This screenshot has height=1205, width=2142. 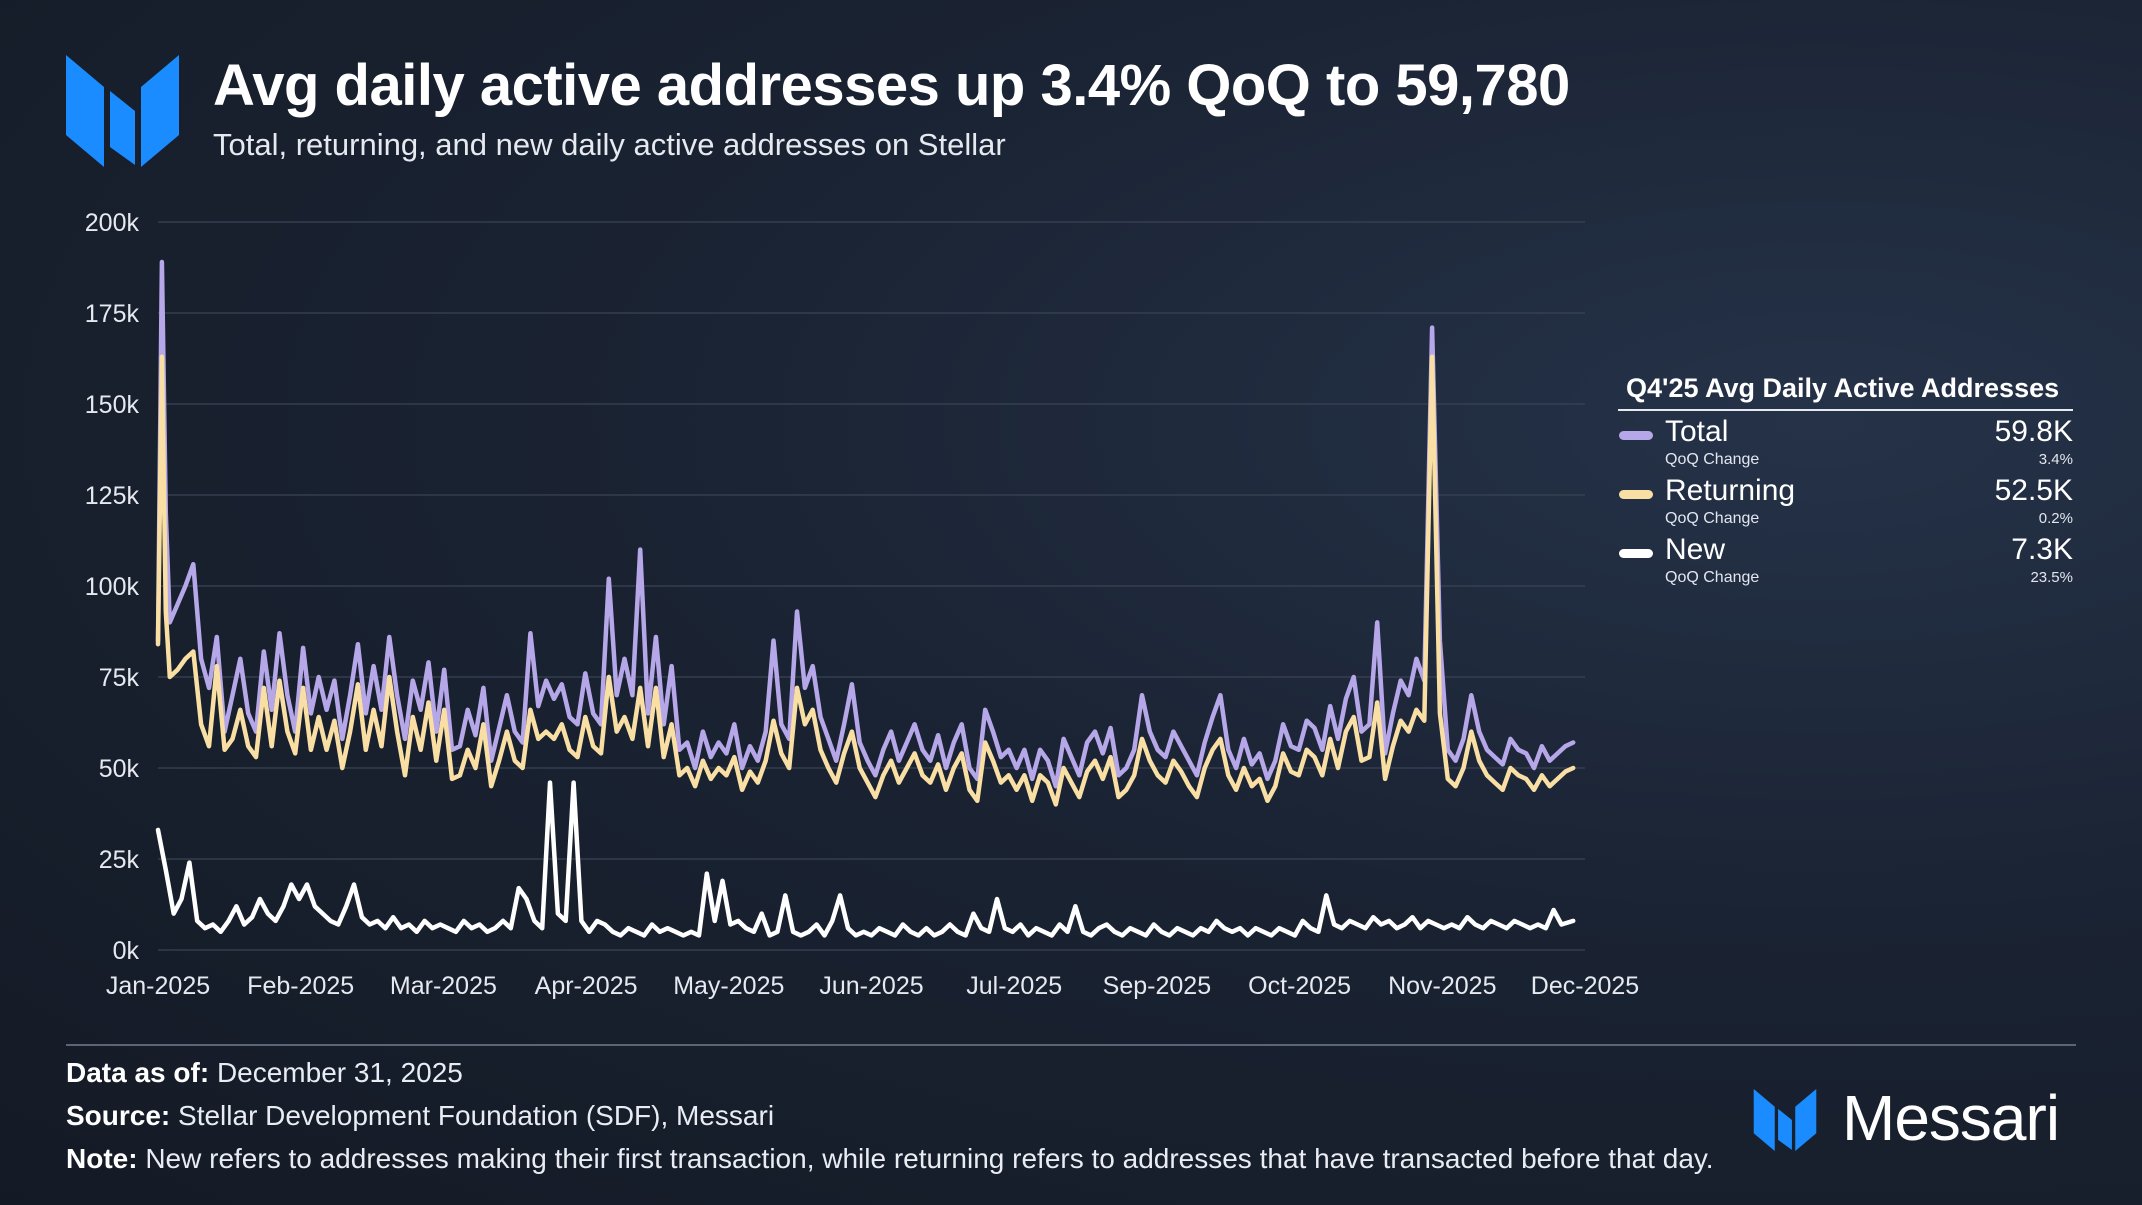 I want to click on x-tick-label: Nov-2025, so click(x=1442, y=986).